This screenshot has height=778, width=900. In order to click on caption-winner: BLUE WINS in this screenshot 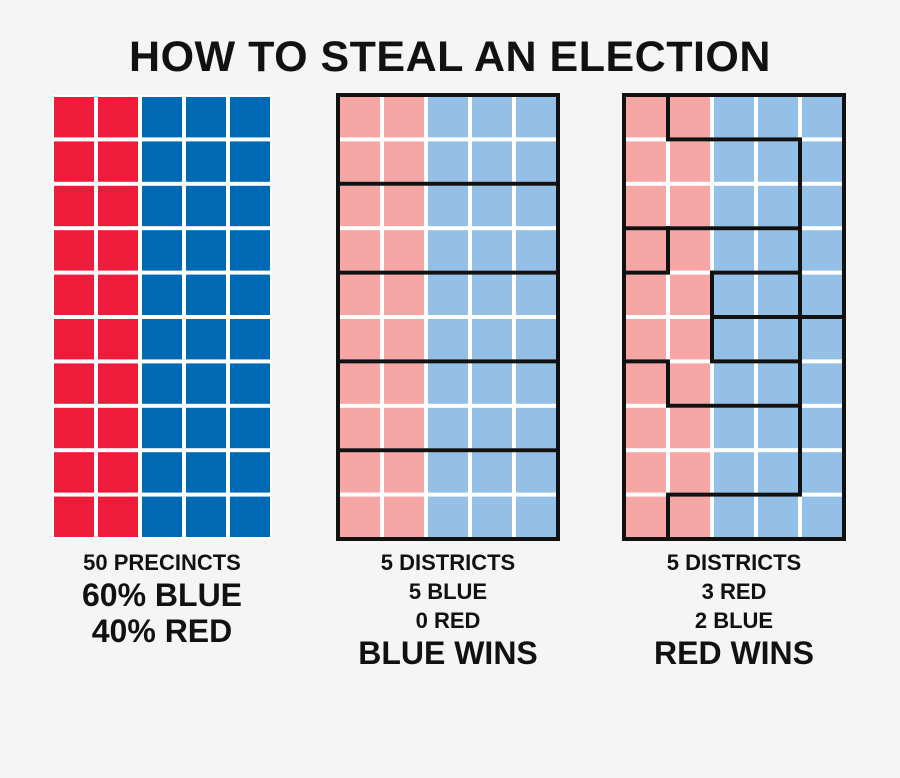, I will do `click(448, 653)`.